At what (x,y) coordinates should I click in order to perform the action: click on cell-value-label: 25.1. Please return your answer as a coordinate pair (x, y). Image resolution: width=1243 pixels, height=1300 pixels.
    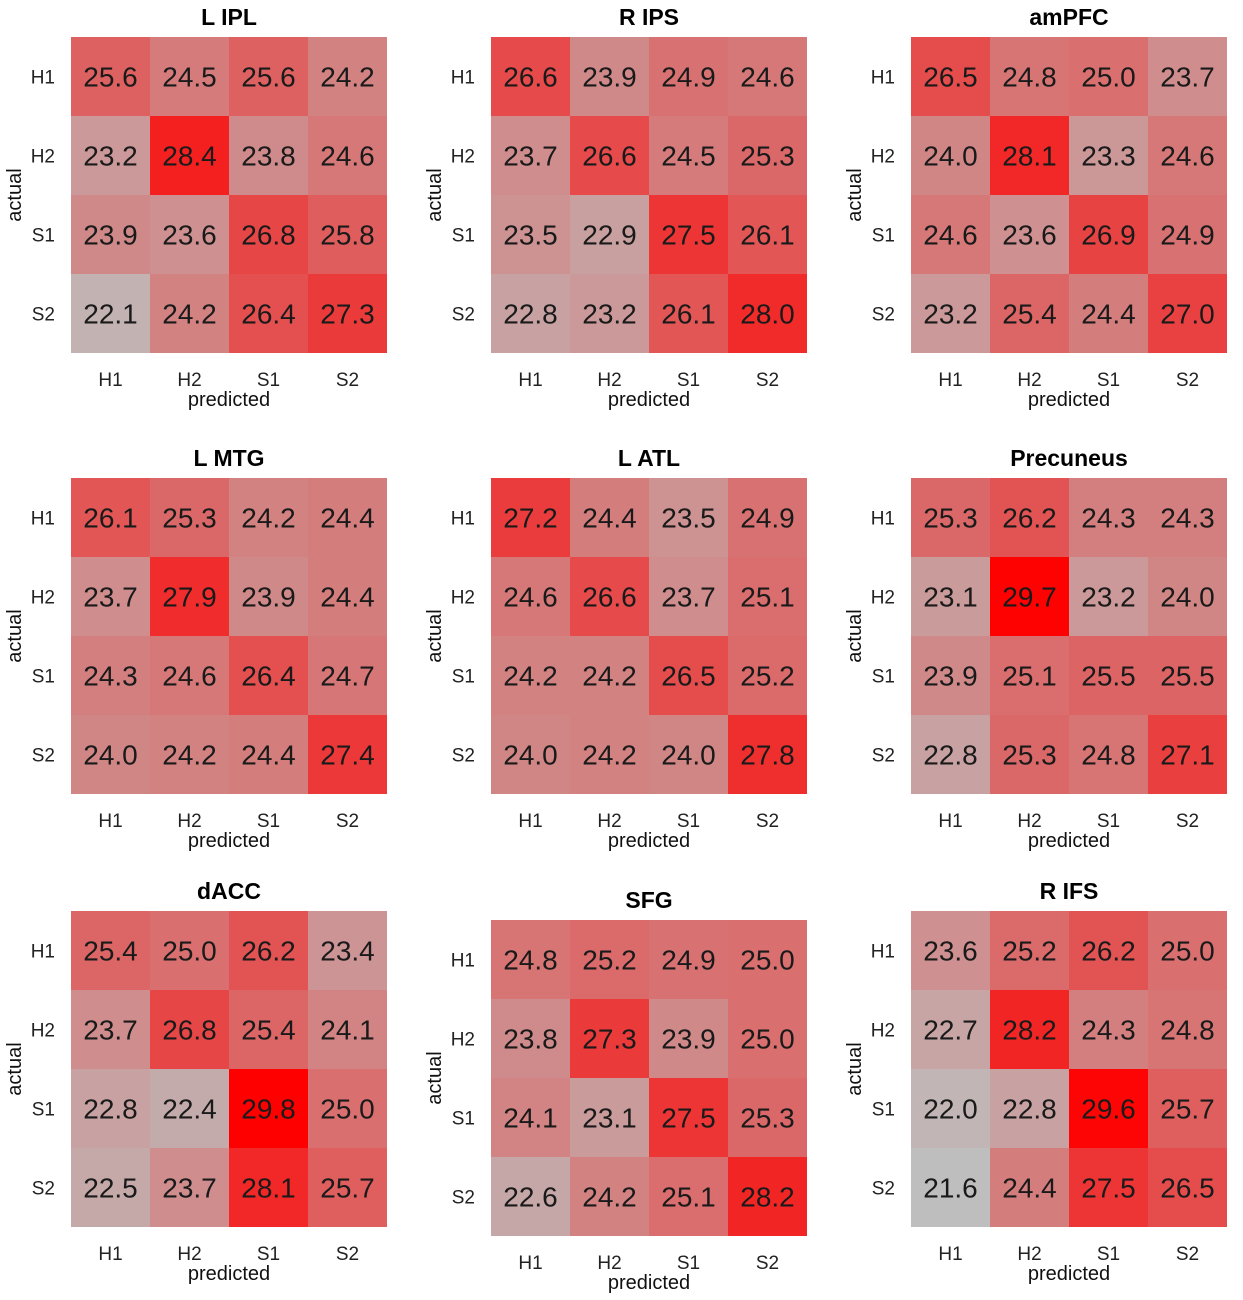
    Looking at the image, I should click on (767, 597).